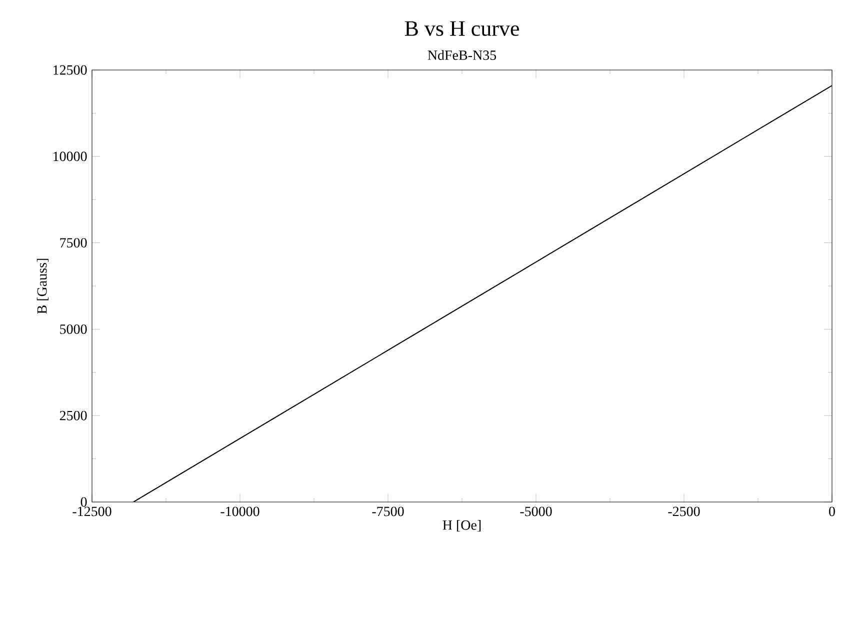 The image size is (846, 634). Describe the element at coordinates (461, 526) in the screenshot. I see `x-axis-title: H [Oe]` at that location.